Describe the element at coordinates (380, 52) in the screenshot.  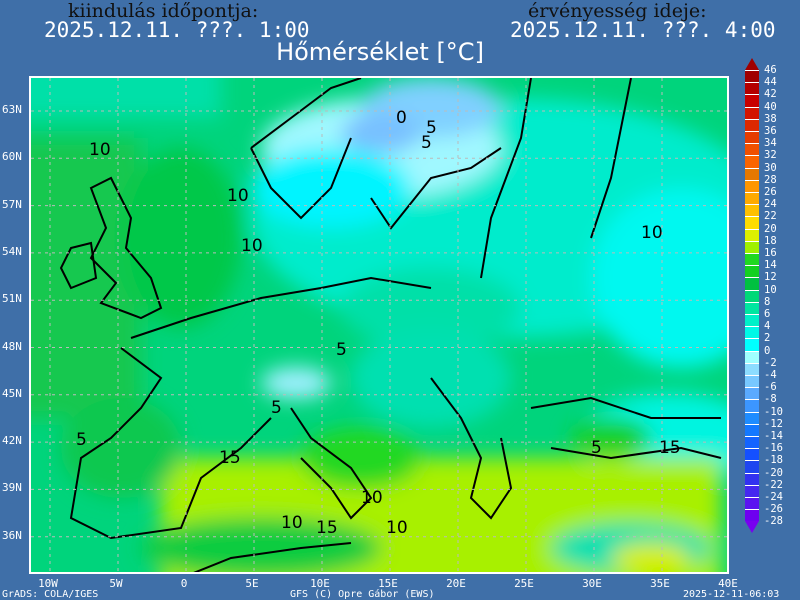
I see `map-title: Hőmérséklet [°C]` at that location.